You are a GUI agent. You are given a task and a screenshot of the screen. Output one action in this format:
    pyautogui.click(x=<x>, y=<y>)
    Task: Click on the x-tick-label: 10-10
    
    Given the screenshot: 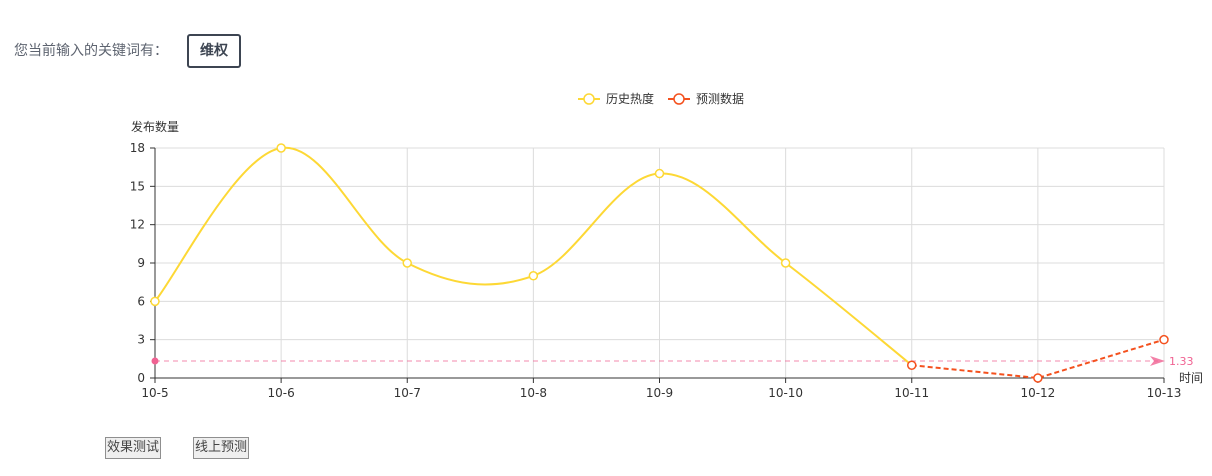 What is the action you would take?
    pyautogui.click(x=785, y=393)
    